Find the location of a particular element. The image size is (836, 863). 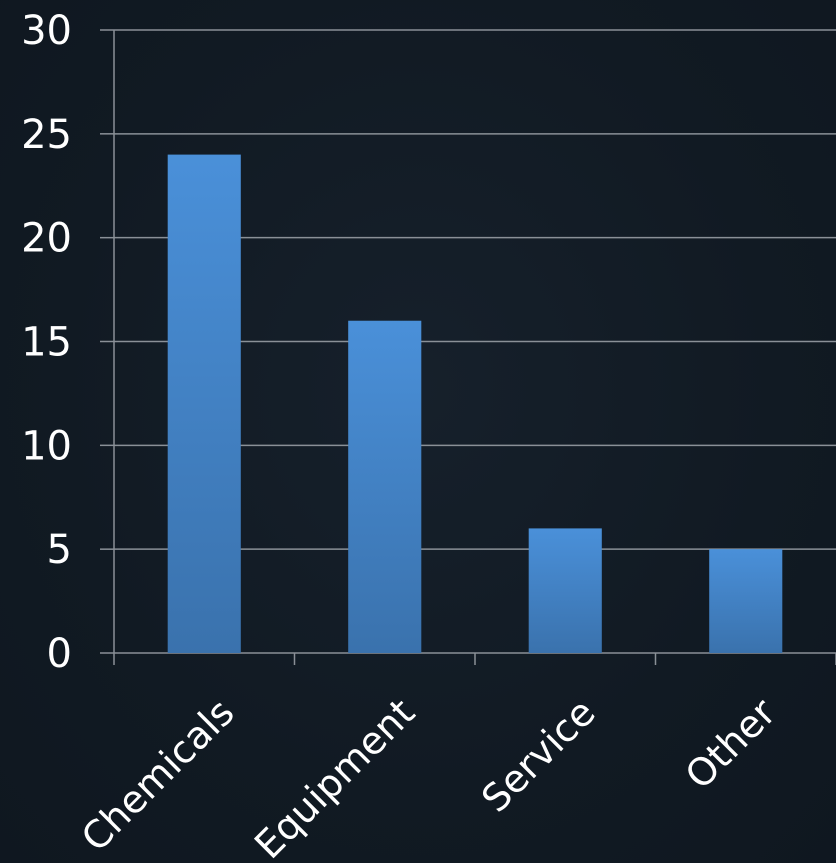

y-tick-label: 5 is located at coordinates (59, 550).